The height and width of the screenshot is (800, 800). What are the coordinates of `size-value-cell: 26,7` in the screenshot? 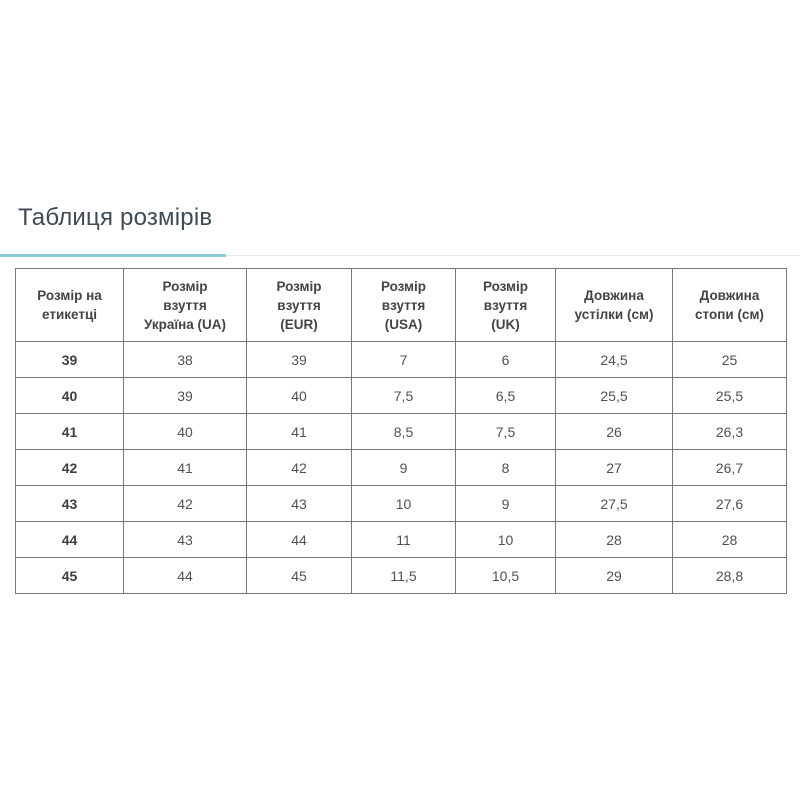 It's located at (729, 467).